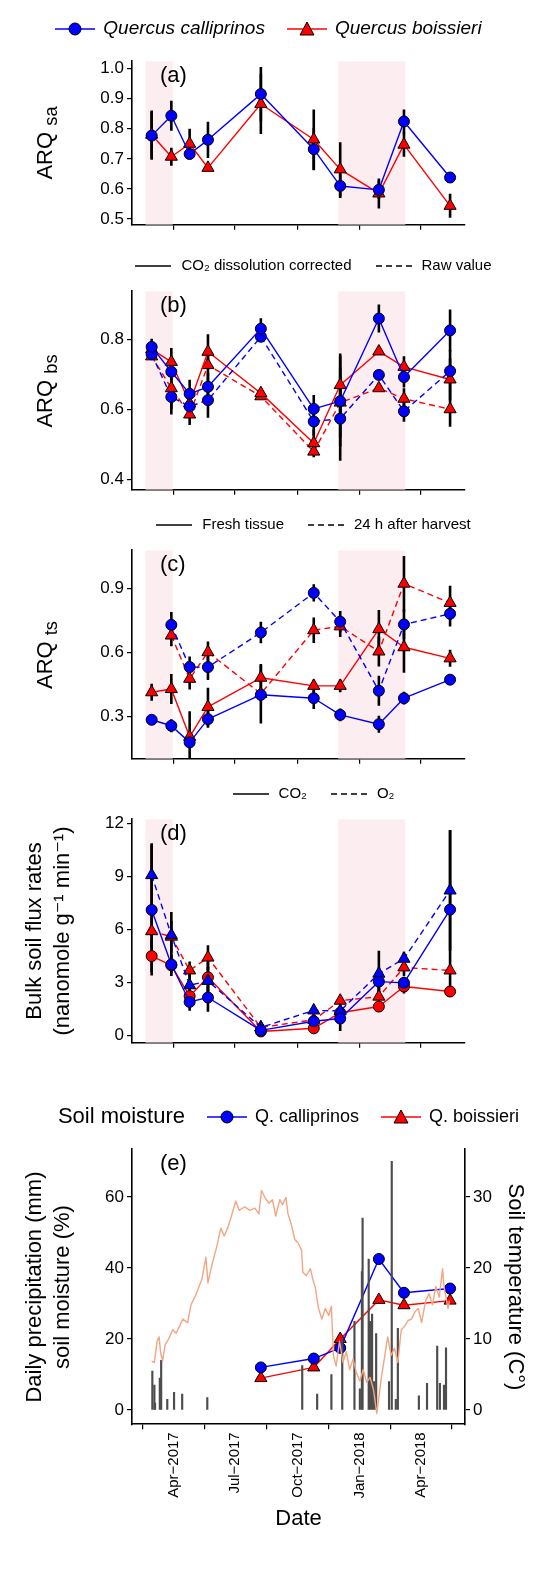 The image size is (537, 1596). What do you see at coordinates (243, 523) in the screenshot?
I see `text: Fresh tissue` at bounding box center [243, 523].